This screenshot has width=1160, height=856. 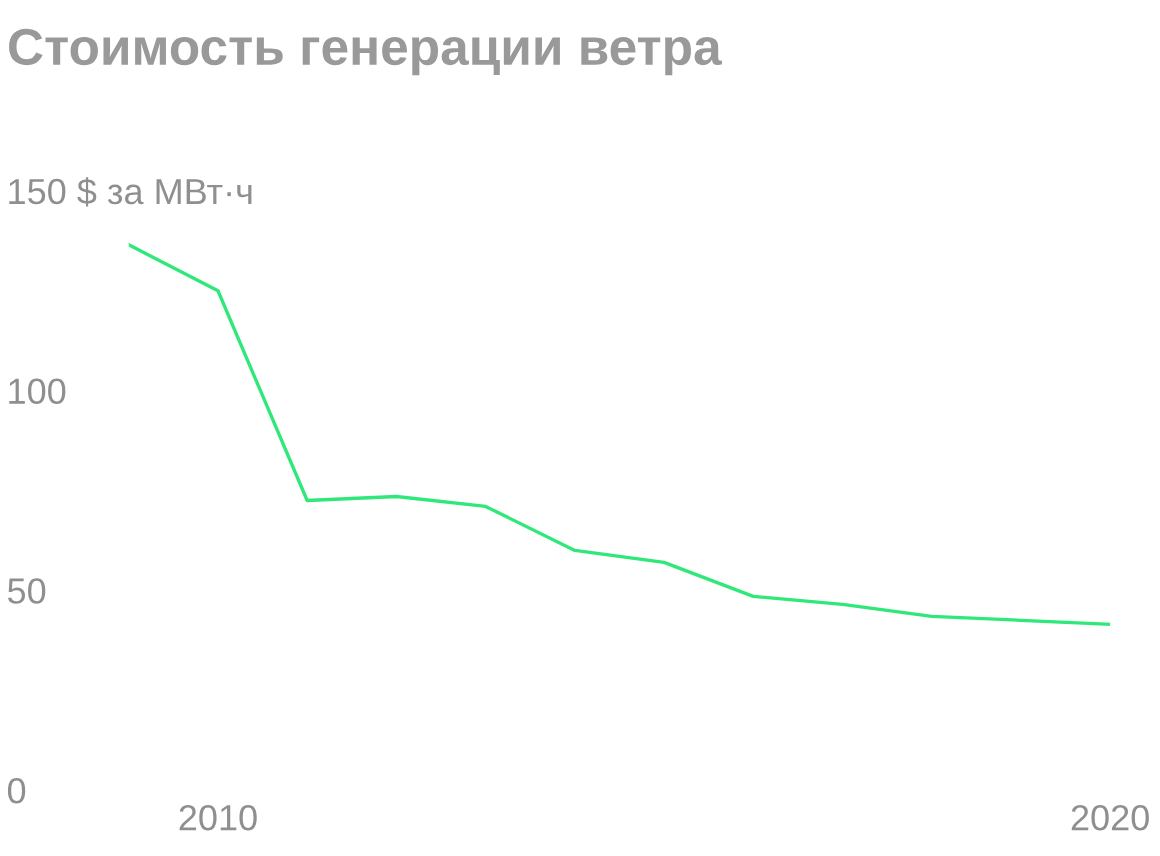 I want to click on y-tick-label: 150 $ за МВт·ч, so click(x=130, y=192).